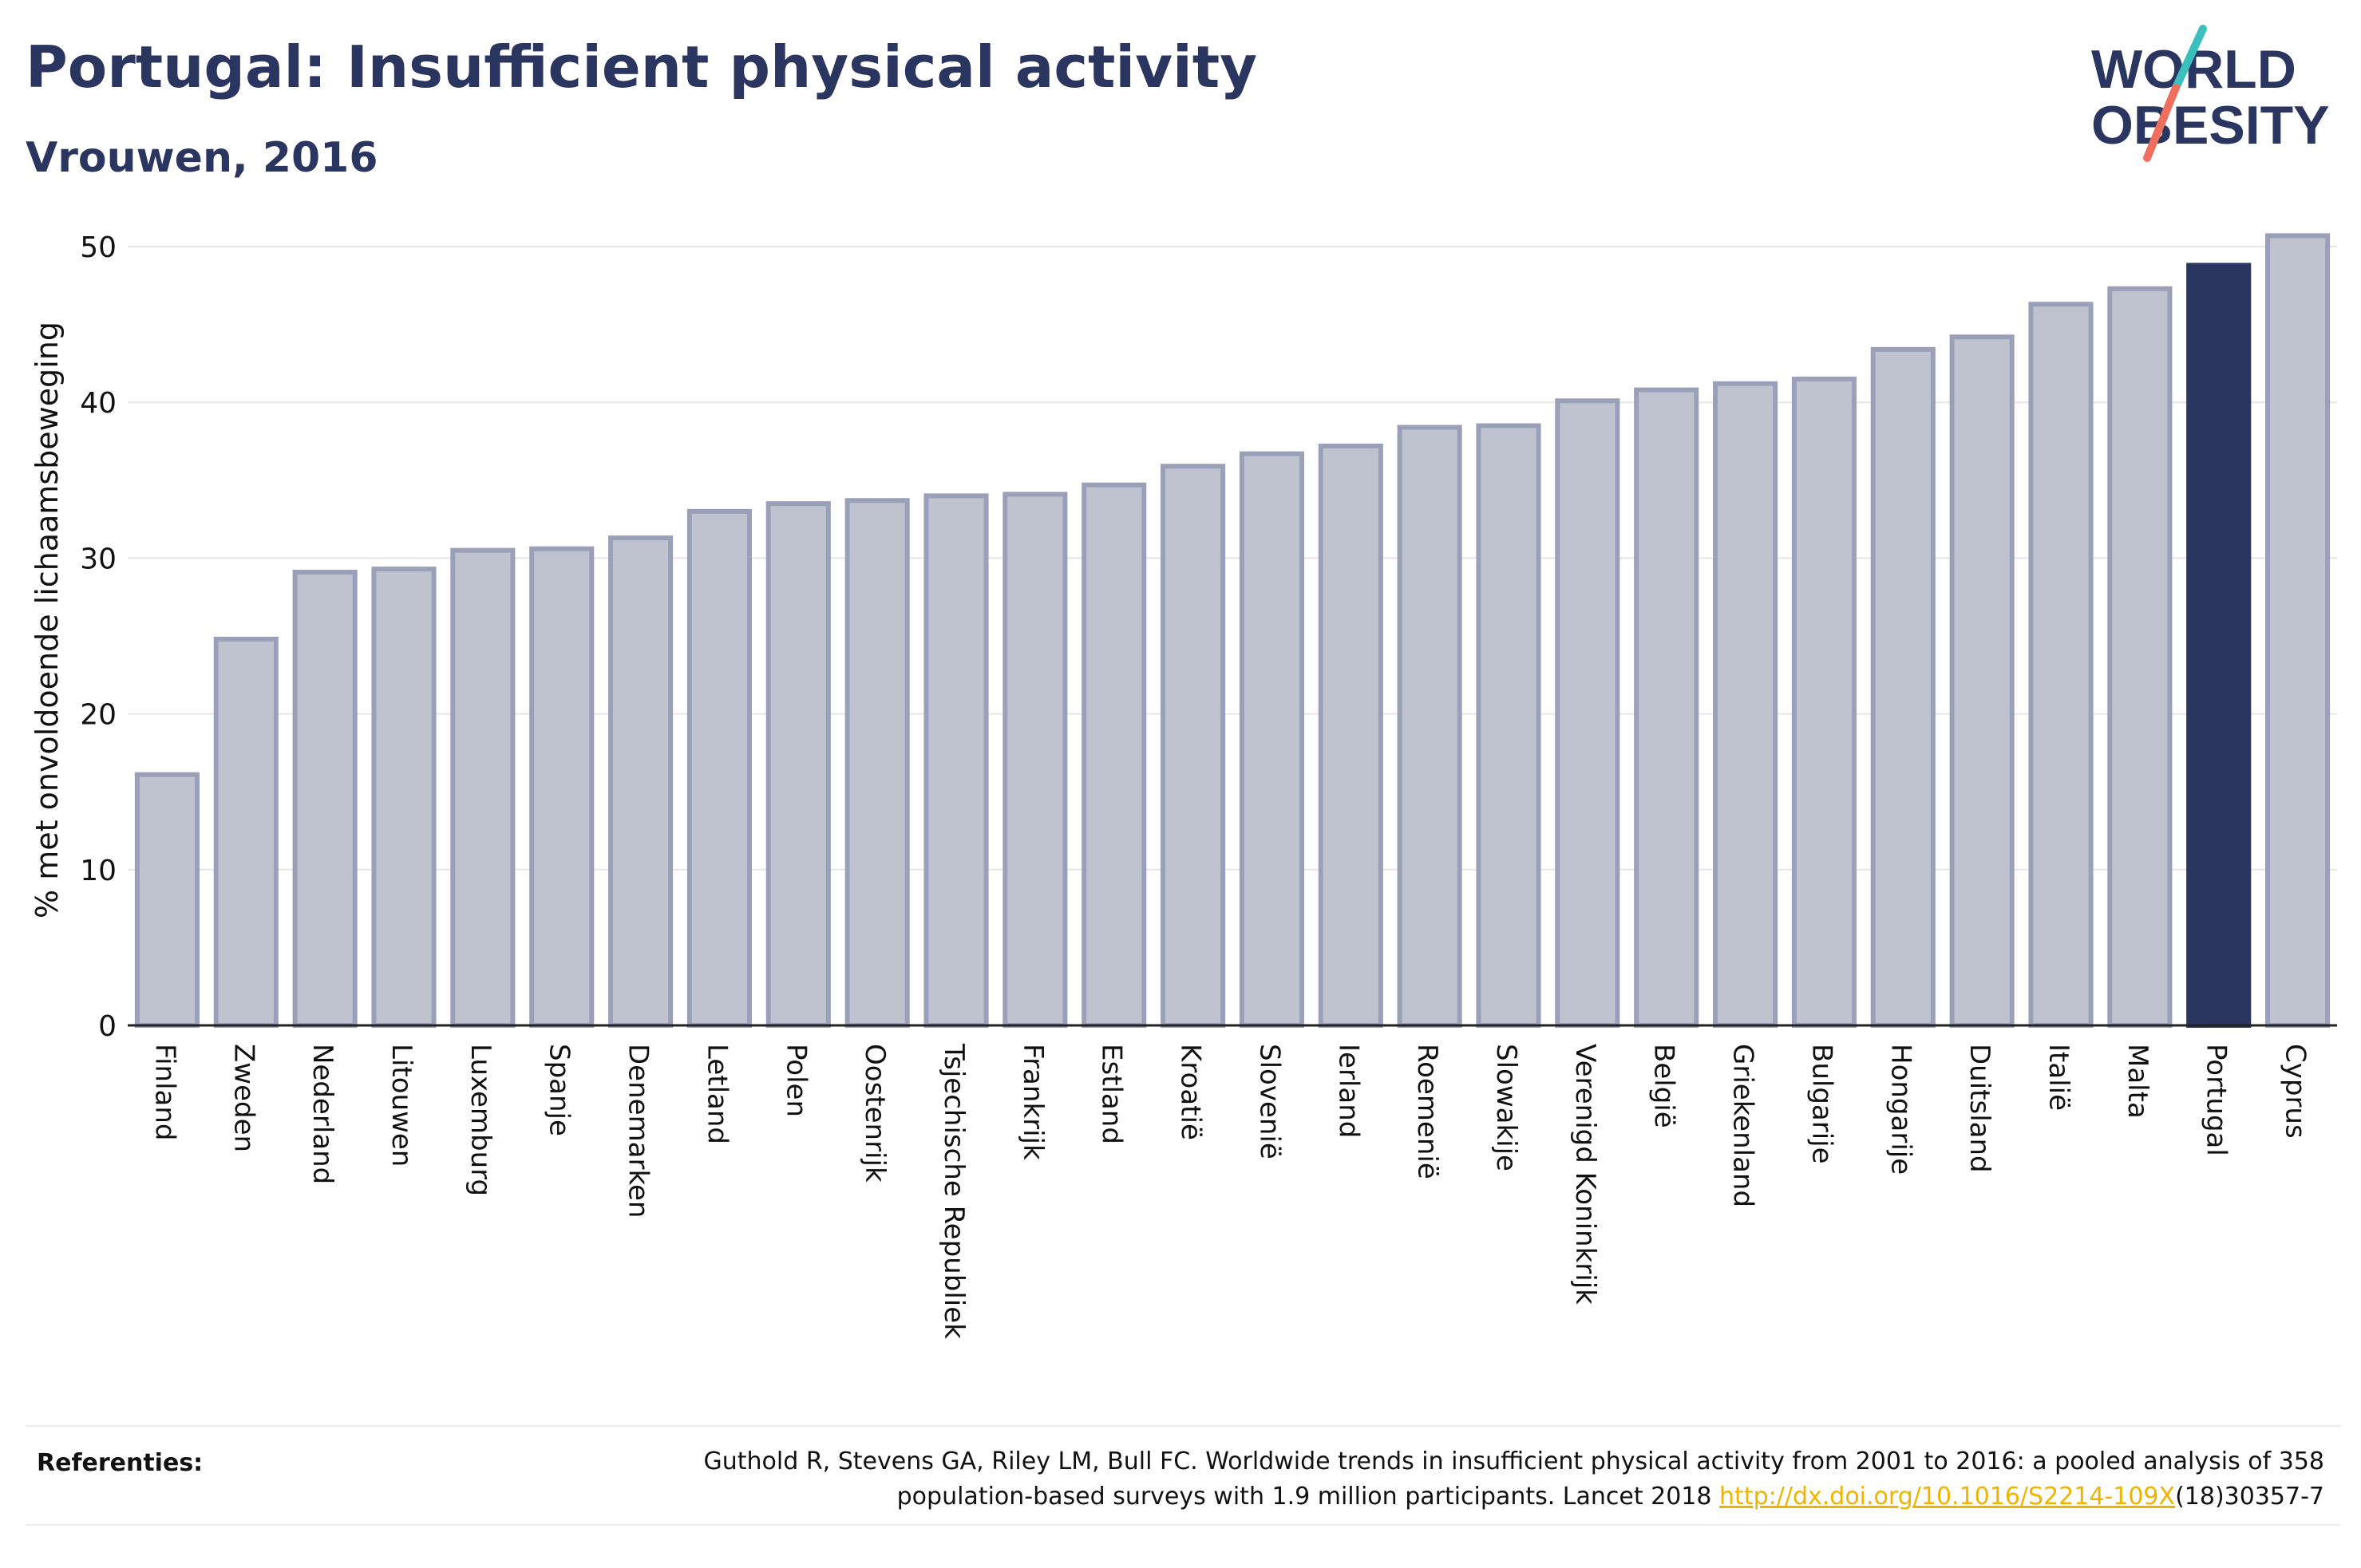 The image size is (2361, 1568). I want to click on bar-duitsland, so click(1982, 681).